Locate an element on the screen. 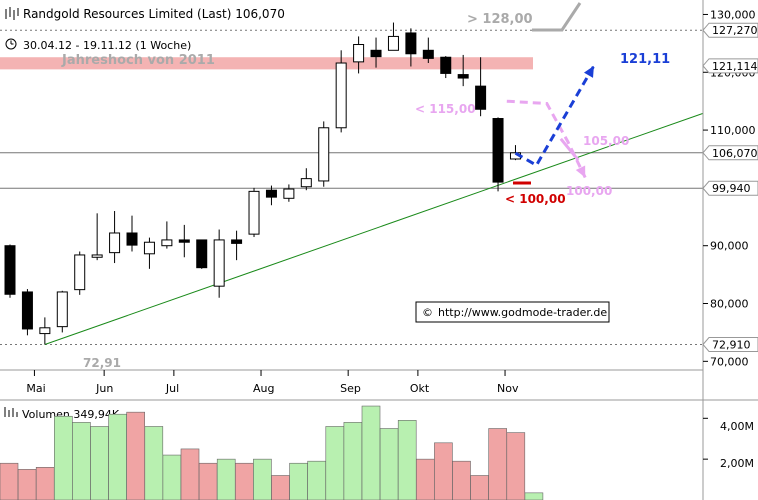  x-tick-label: Mai is located at coordinates (35, 388).